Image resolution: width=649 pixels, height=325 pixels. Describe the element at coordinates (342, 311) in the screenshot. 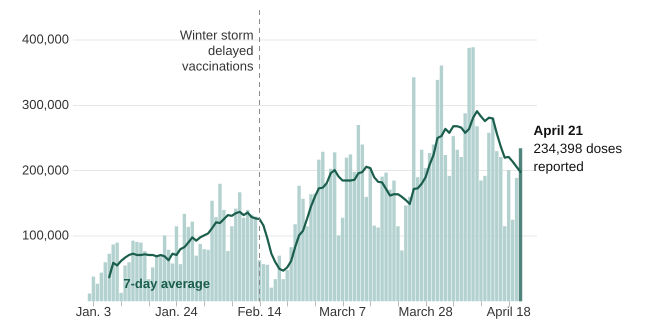

I see `x-tick-label: March 7` at that location.